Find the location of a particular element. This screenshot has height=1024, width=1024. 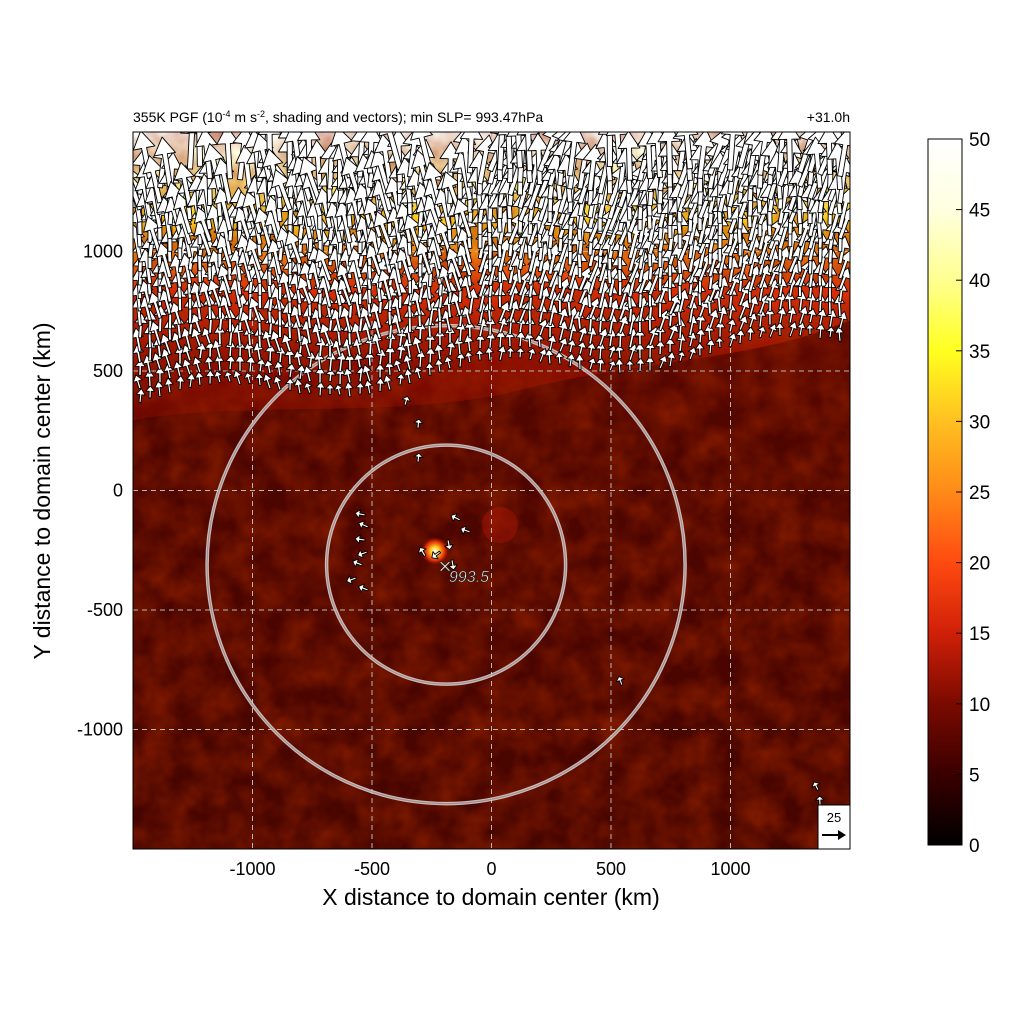

colorbar-tick-label: 45 is located at coordinates (979, 211).